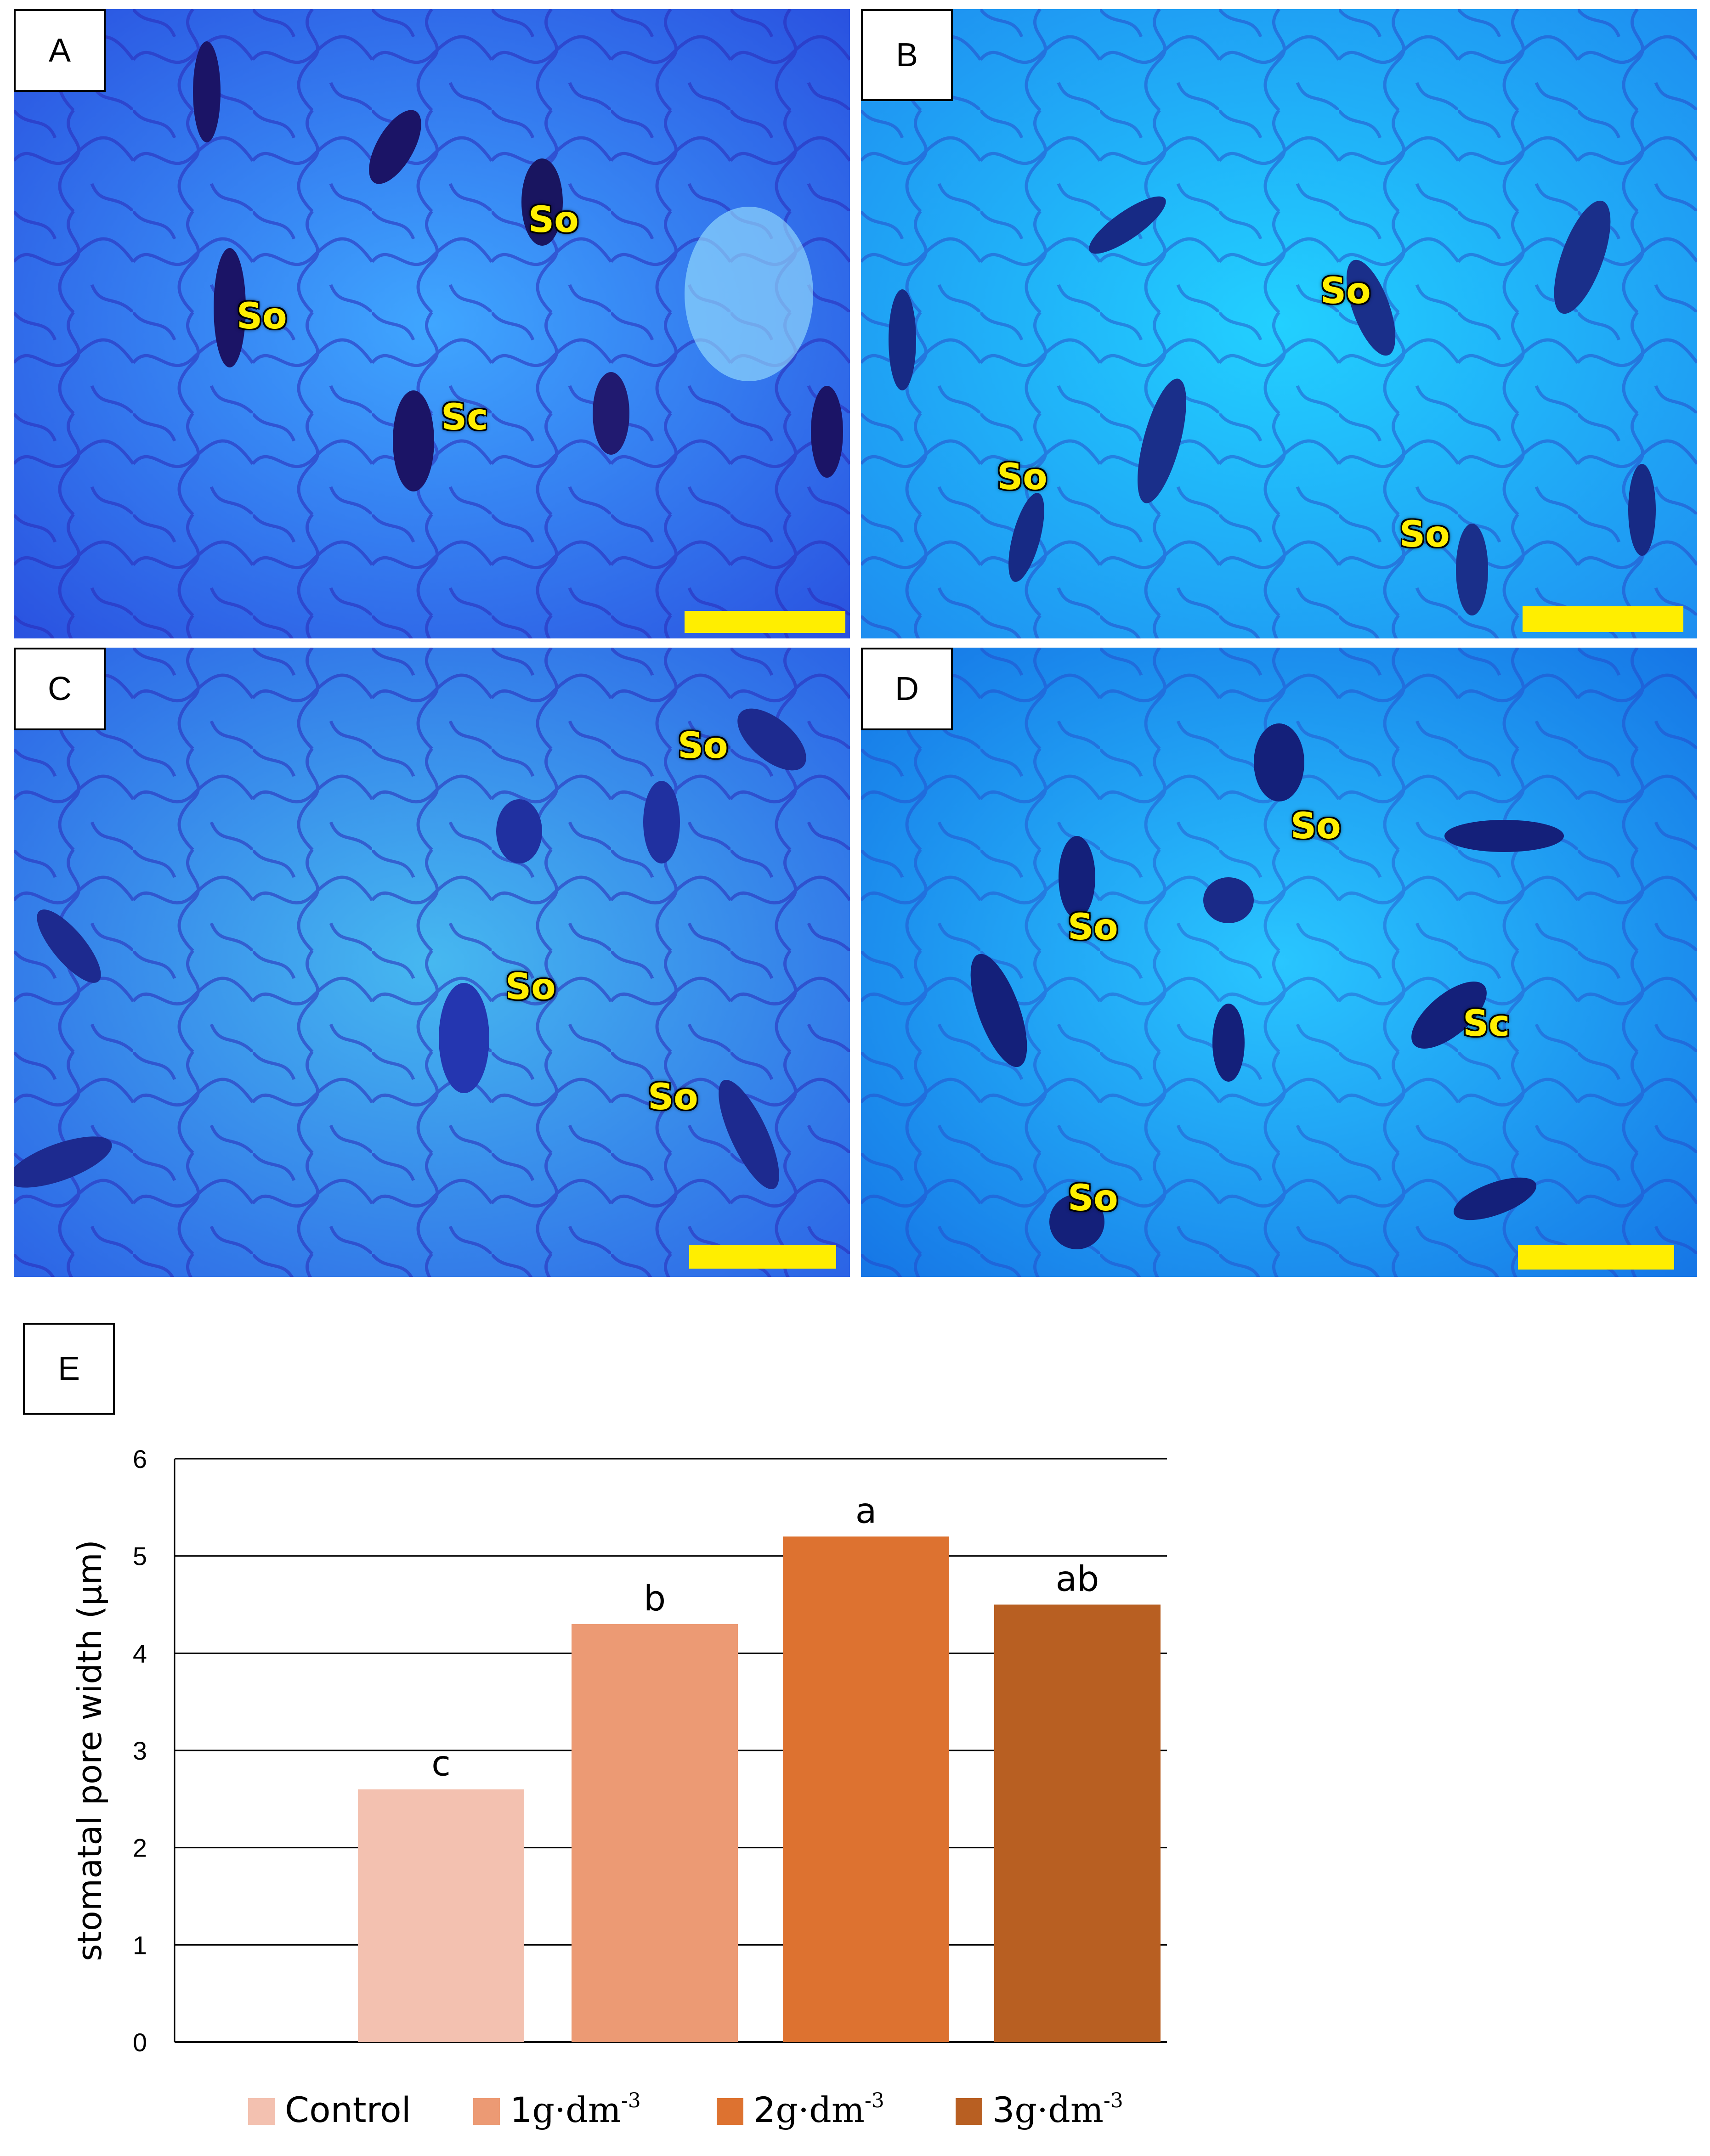  I want to click on y-tick-label: 1, so click(140, 1944).